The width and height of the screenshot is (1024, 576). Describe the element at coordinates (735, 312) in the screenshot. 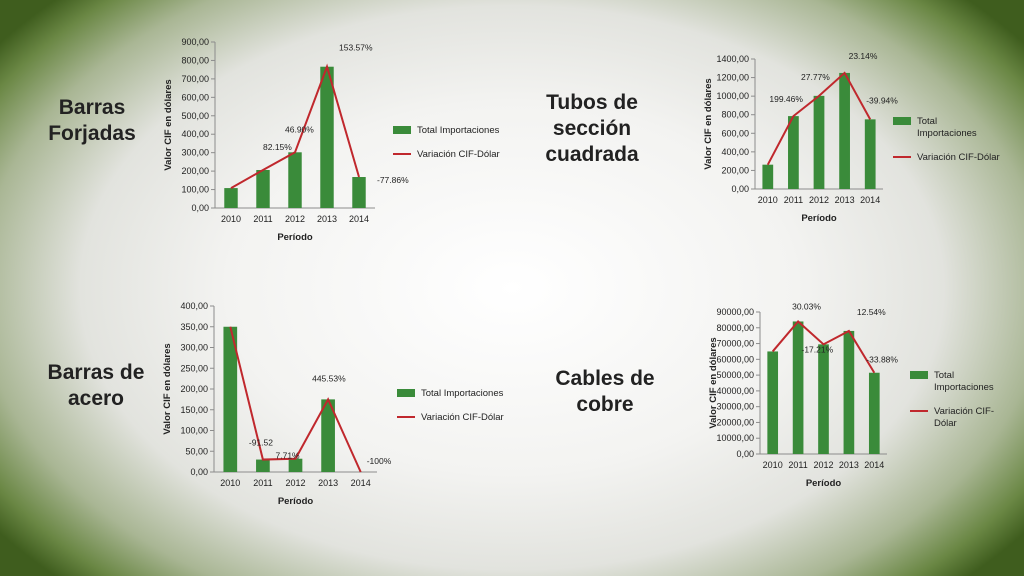

I see `y-tick-label: 90000,00` at that location.